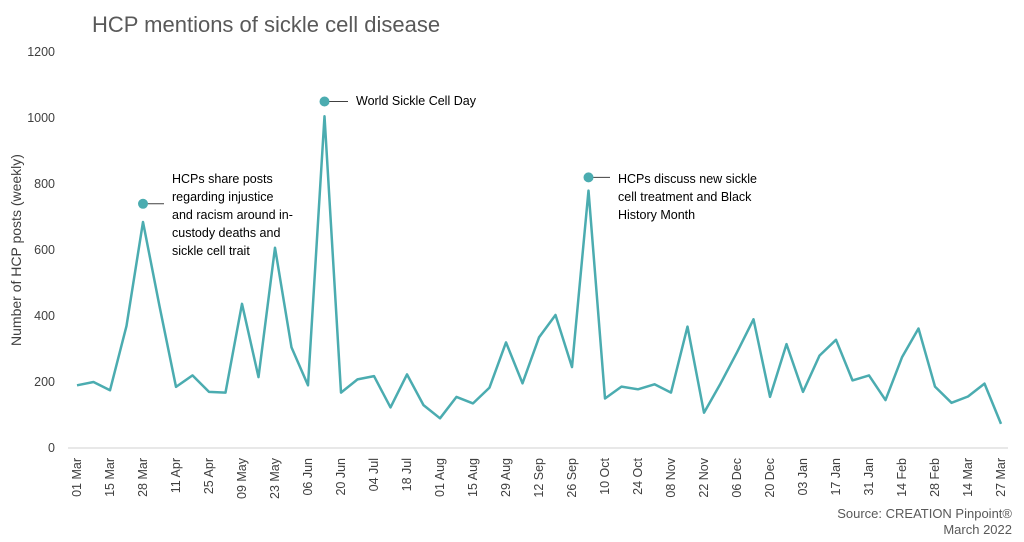 The image size is (1024, 542). Describe the element at coordinates (671, 477) in the screenshot. I see `x-tick-label: 08 Nov` at that location.